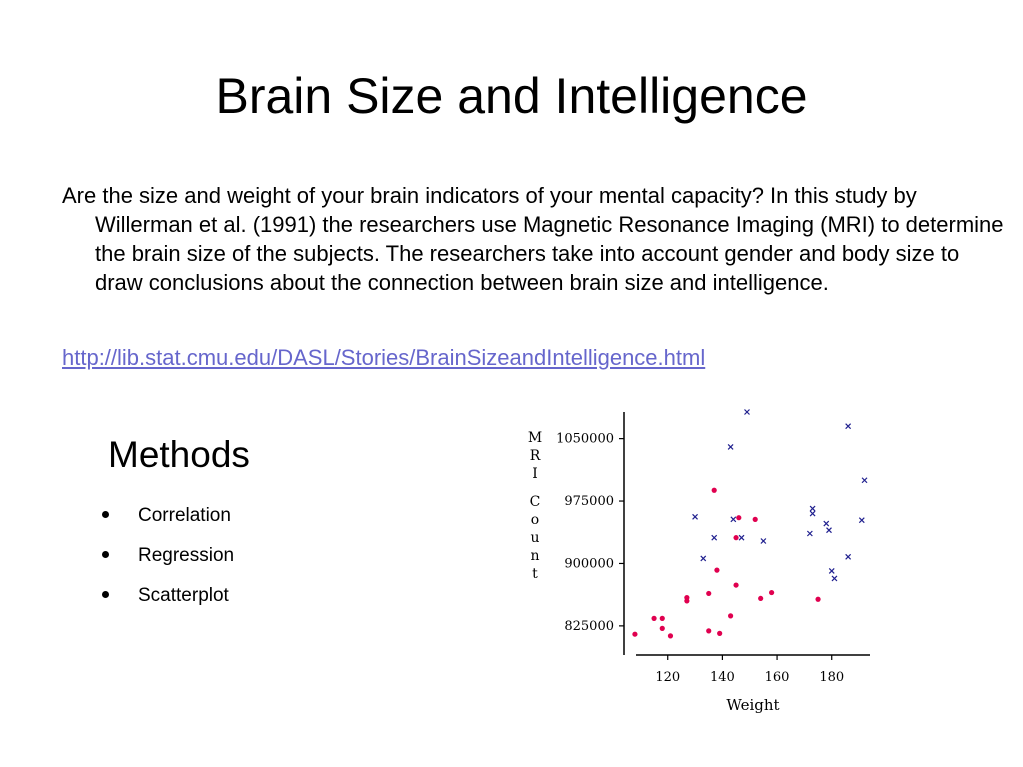 The width and height of the screenshot is (1023, 767). What do you see at coordinates (749, 670) in the screenshot?
I see `x-axis-ticks: 120 140 160 180` at bounding box center [749, 670].